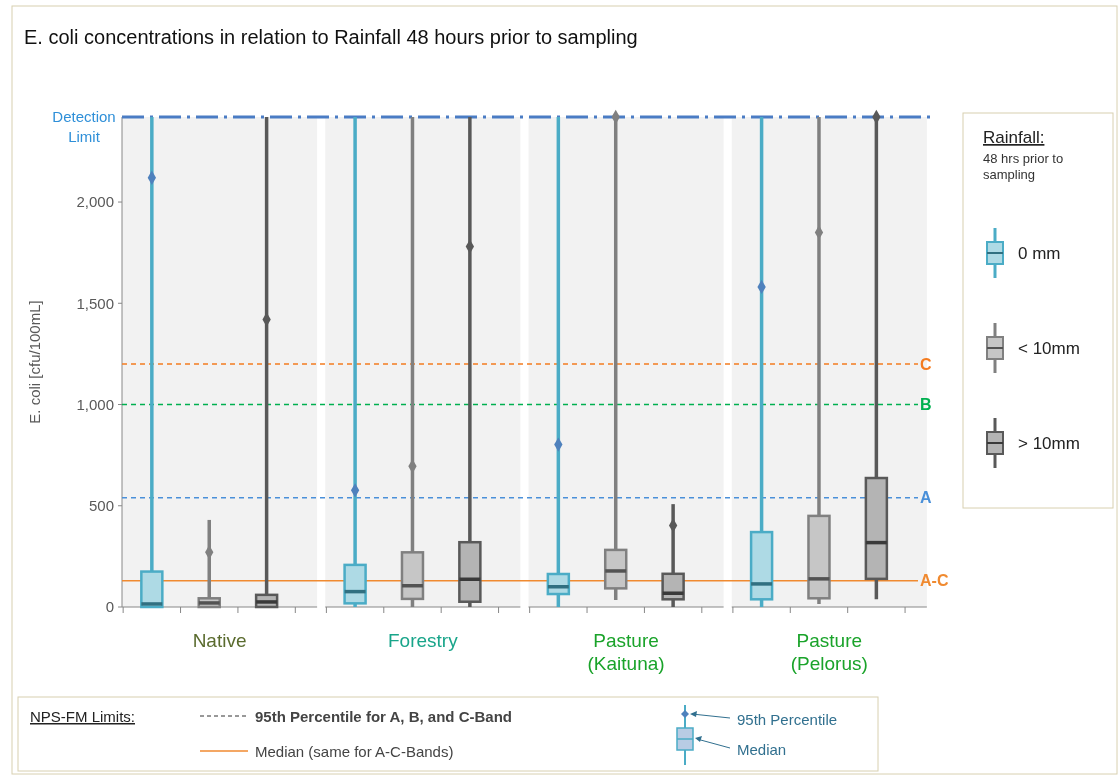 This screenshot has width=1119, height=778. What do you see at coordinates (1039, 253) in the screenshot?
I see `legend-label: 0 mm` at bounding box center [1039, 253].